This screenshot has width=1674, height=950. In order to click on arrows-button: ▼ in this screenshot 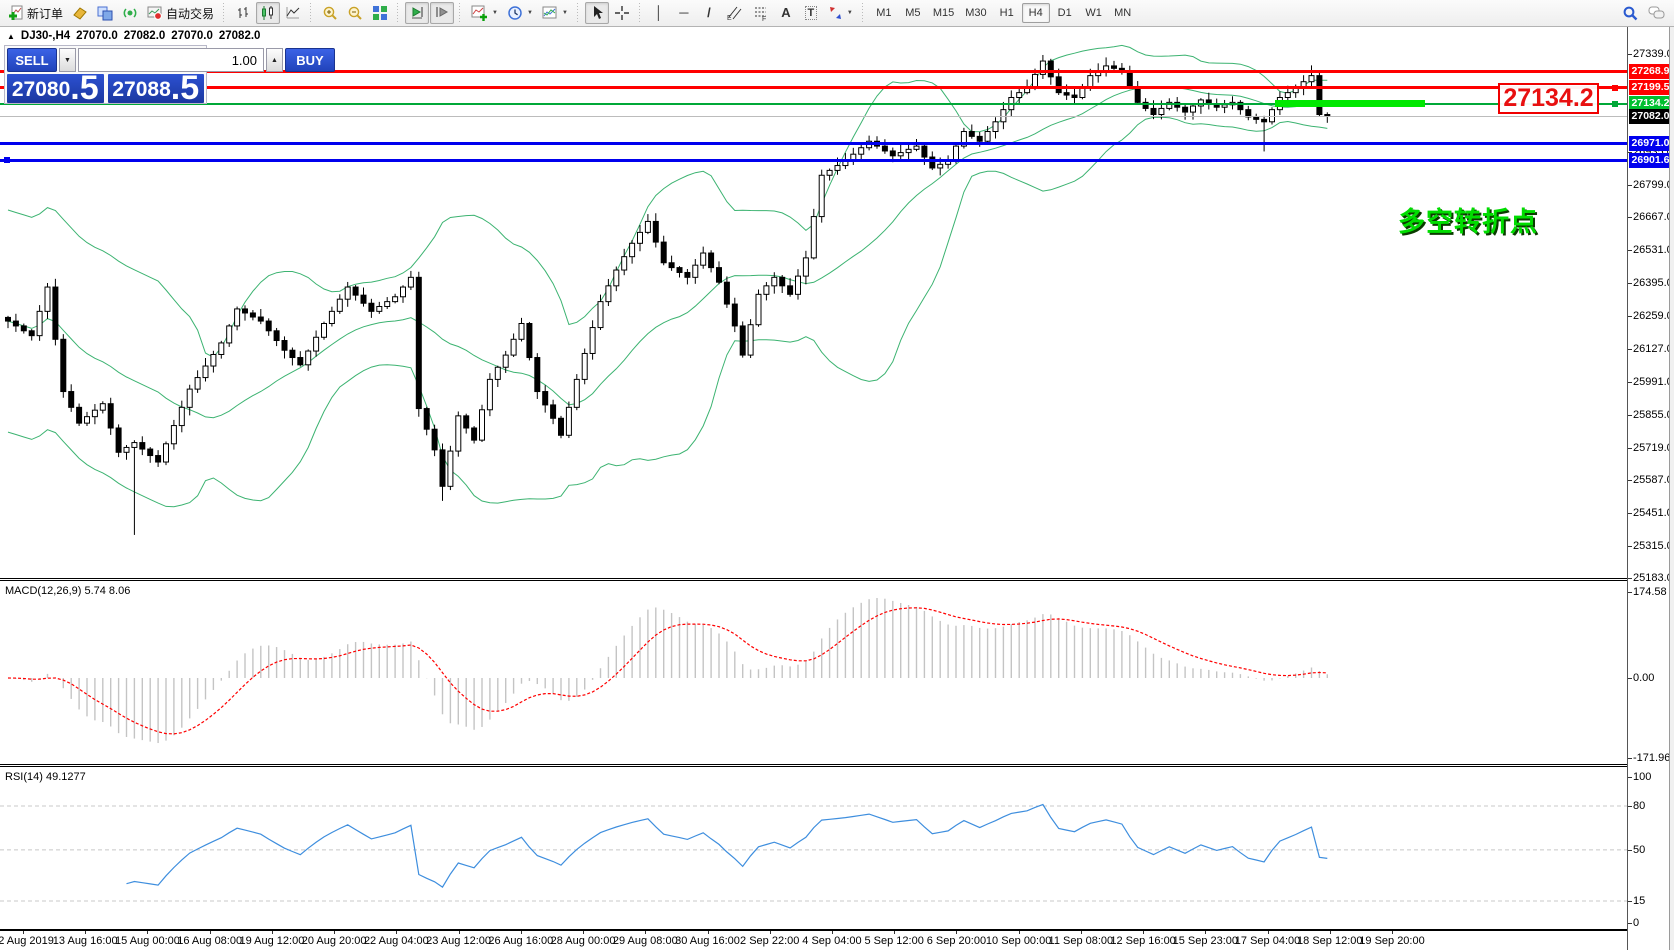, I will do `click(840, 13)`.